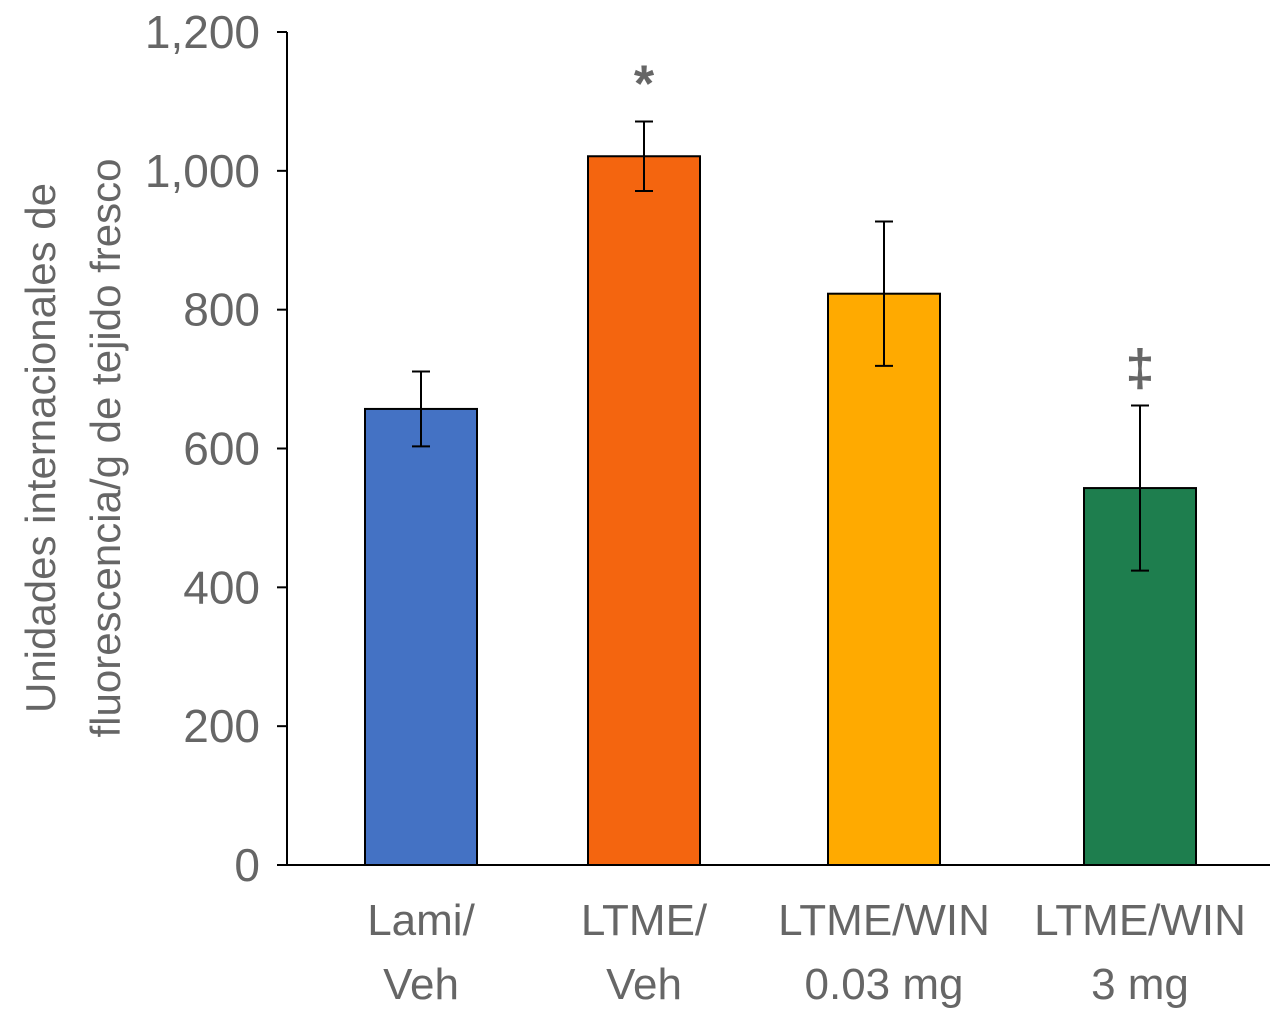  What do you see at coordinates (221, 726) in the screenshot?
I see `y-tick-label: 200` at bounding box center [221, 726].